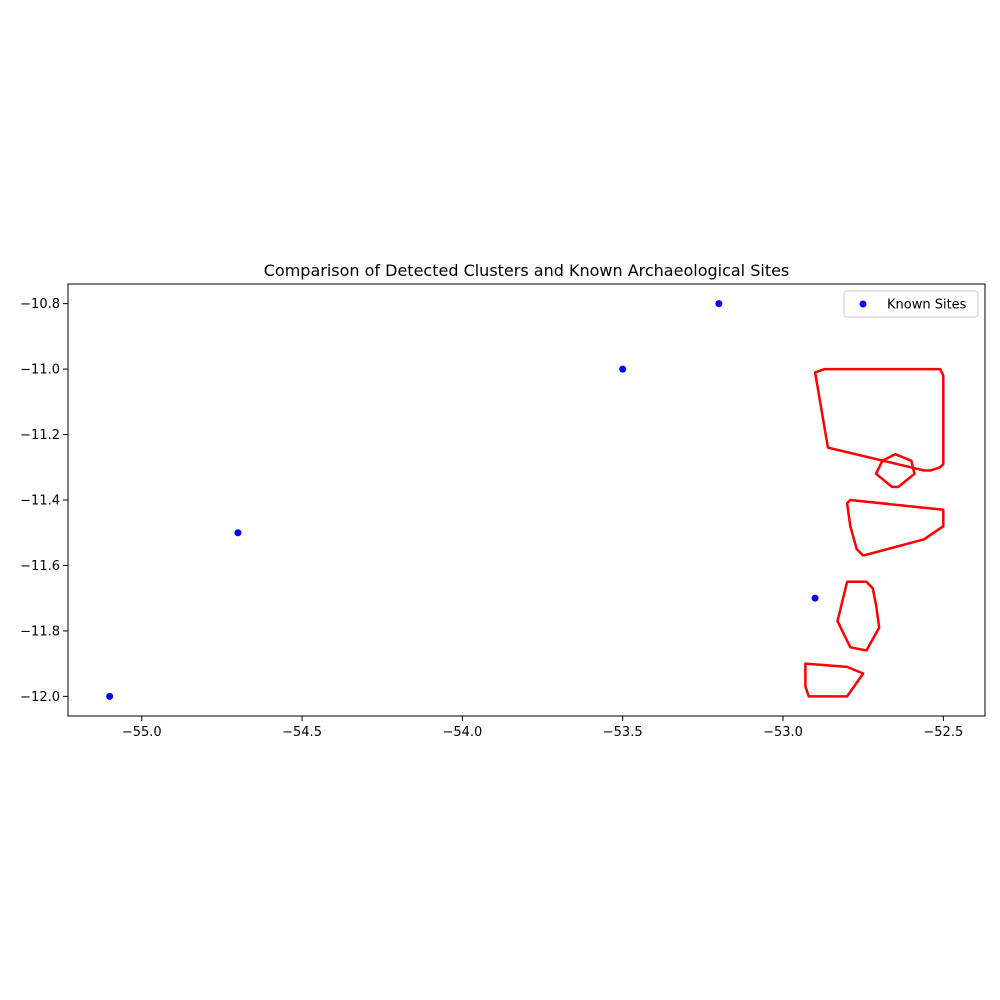  What do you see at coordinates (40, 697) in the screenshot?
I see `y-tick-label: −12.0` at bounding box center [40, 697].